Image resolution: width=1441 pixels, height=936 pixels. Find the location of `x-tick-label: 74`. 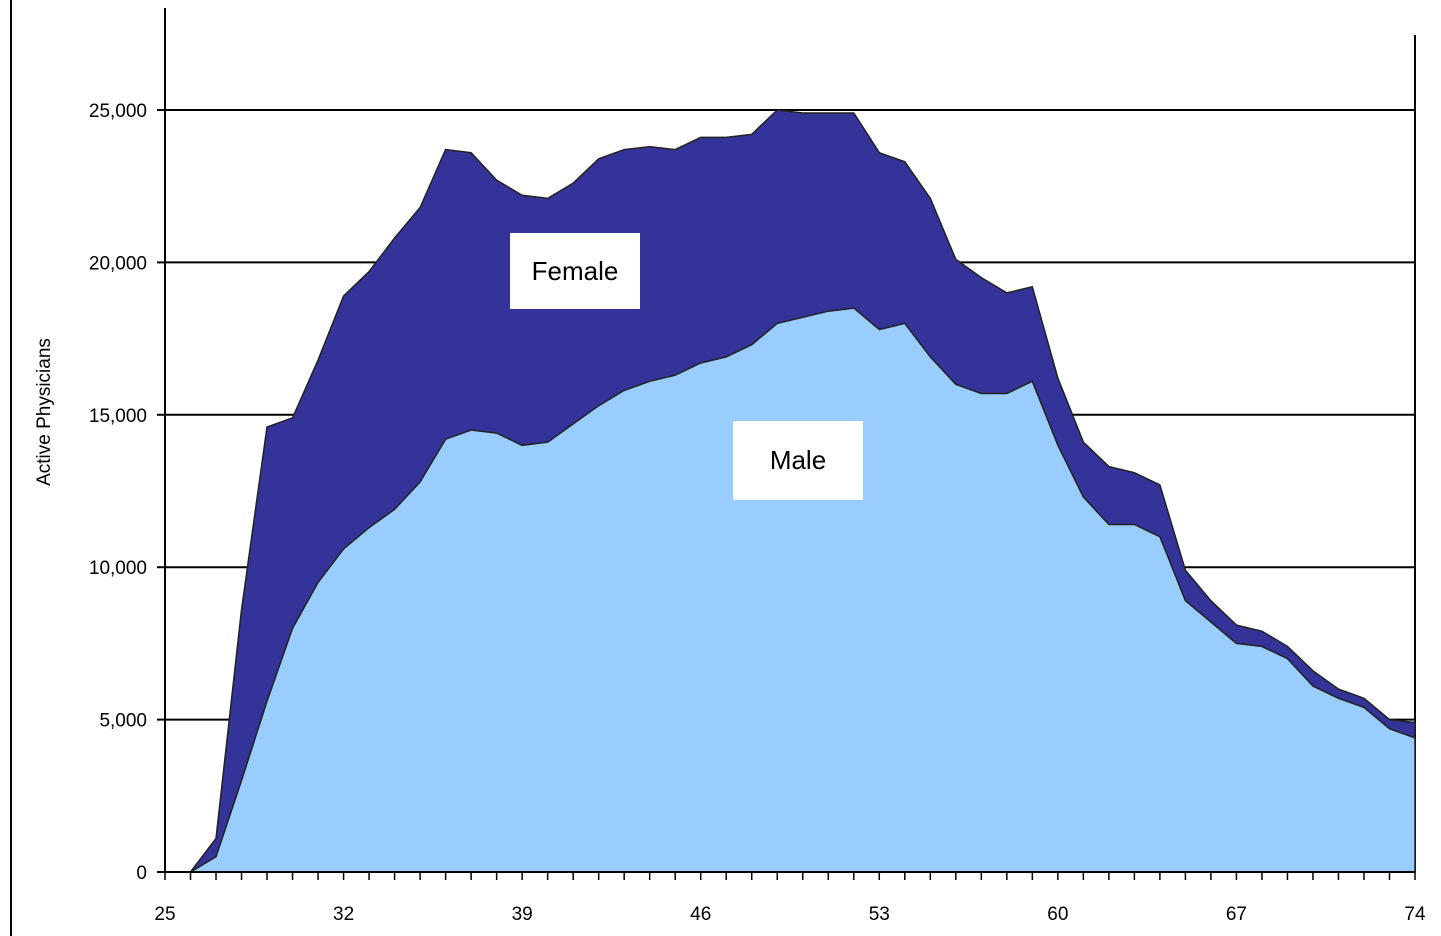

x-tick-label: 74 is located at coordinates (1415, 914).